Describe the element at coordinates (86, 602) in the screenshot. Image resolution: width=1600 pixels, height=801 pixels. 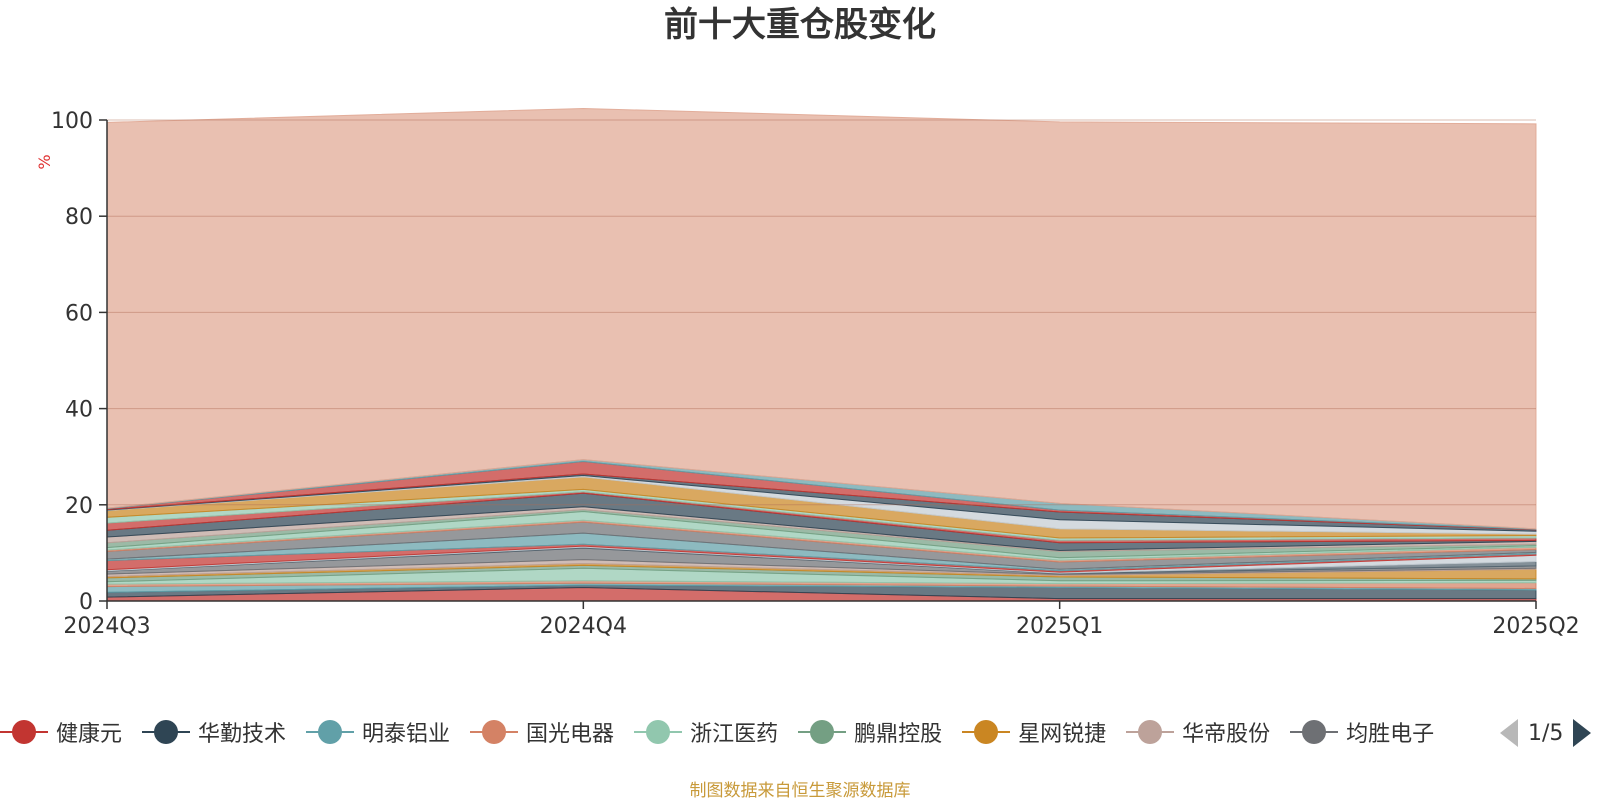
I see `y-tick-label: 0` at that location.